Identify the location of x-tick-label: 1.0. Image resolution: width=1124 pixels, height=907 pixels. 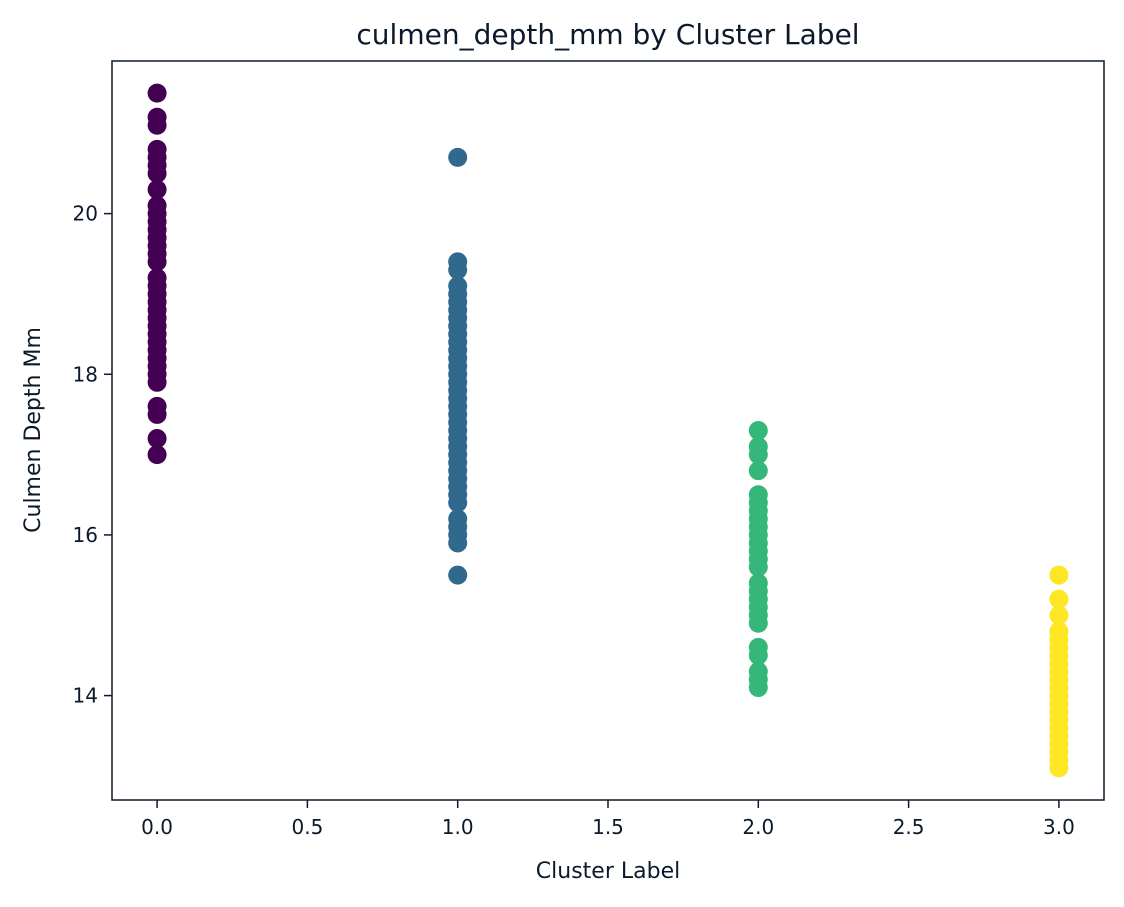
(458, 827).